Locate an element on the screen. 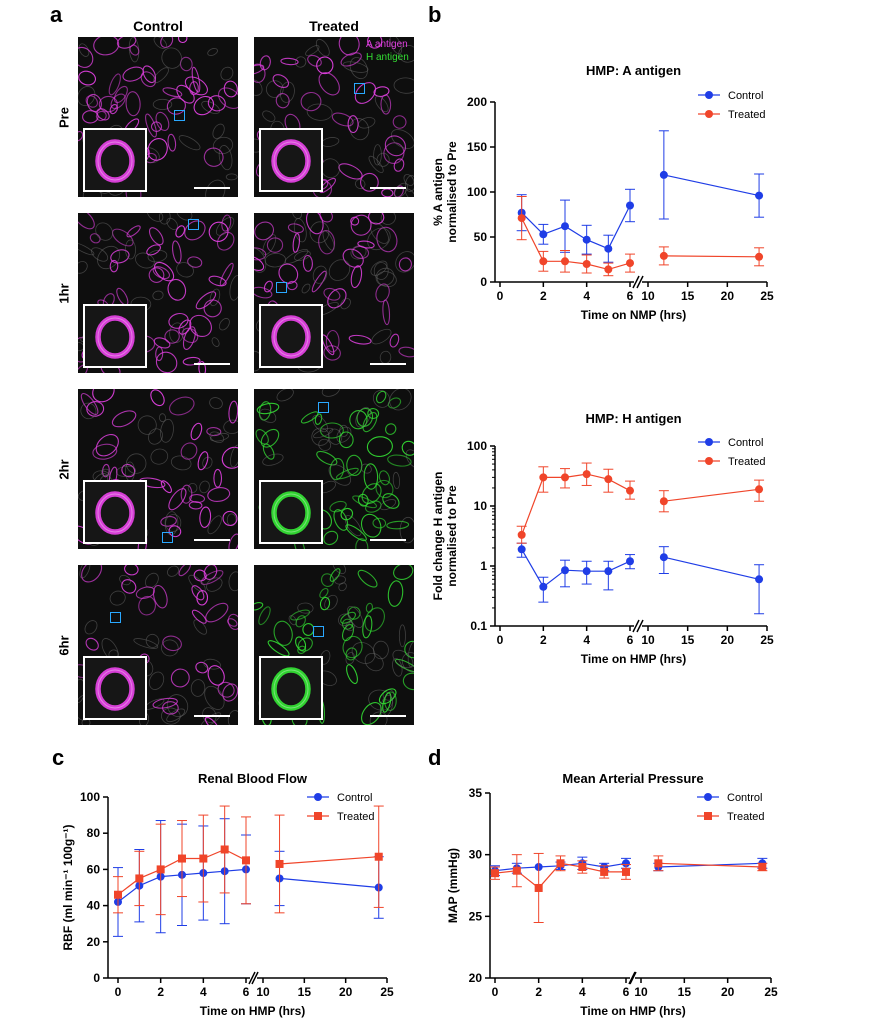 The width and height of the screenshot is (869, 1036). scale-bar is located at coordinates (388, 188).